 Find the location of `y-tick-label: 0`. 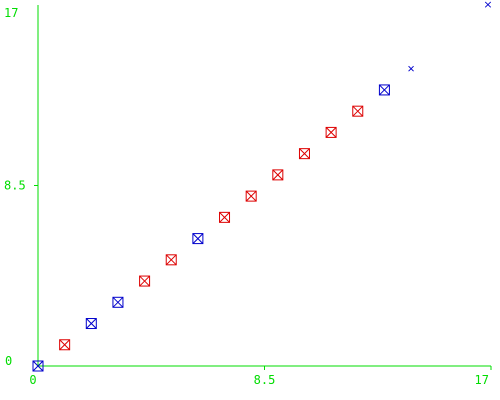

y-tick-label: 0 is located at coordinates (8, 361).